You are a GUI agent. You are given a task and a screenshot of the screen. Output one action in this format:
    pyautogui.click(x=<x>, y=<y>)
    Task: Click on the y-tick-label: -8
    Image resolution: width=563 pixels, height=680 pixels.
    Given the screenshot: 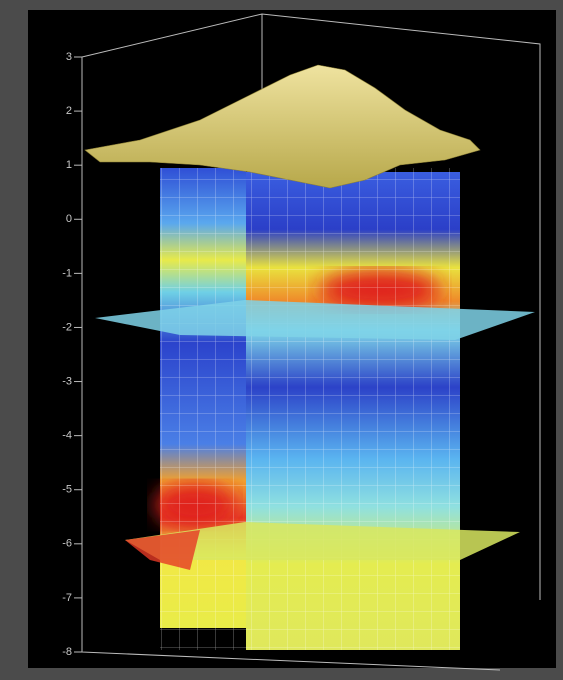 What is the action you would take?
    pyautogui.click(x=67, y=652)
    